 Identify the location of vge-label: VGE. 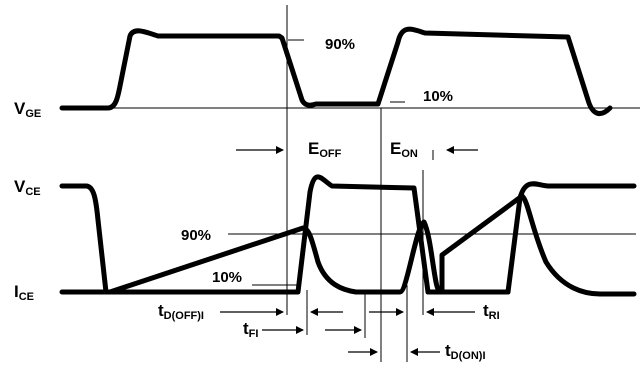
(27, 109).